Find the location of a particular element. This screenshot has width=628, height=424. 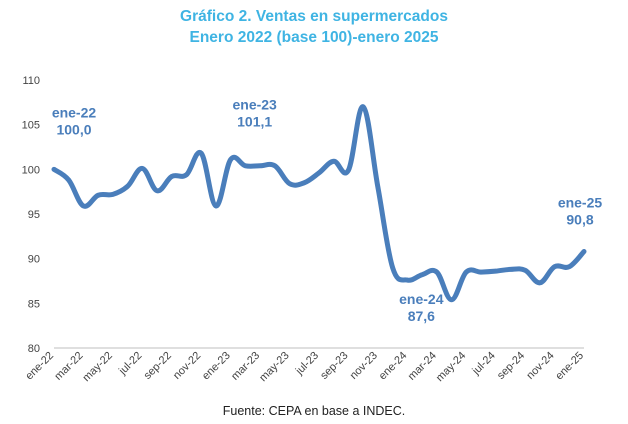

y-tick-label: 80 is located at coordinates (34, 349).